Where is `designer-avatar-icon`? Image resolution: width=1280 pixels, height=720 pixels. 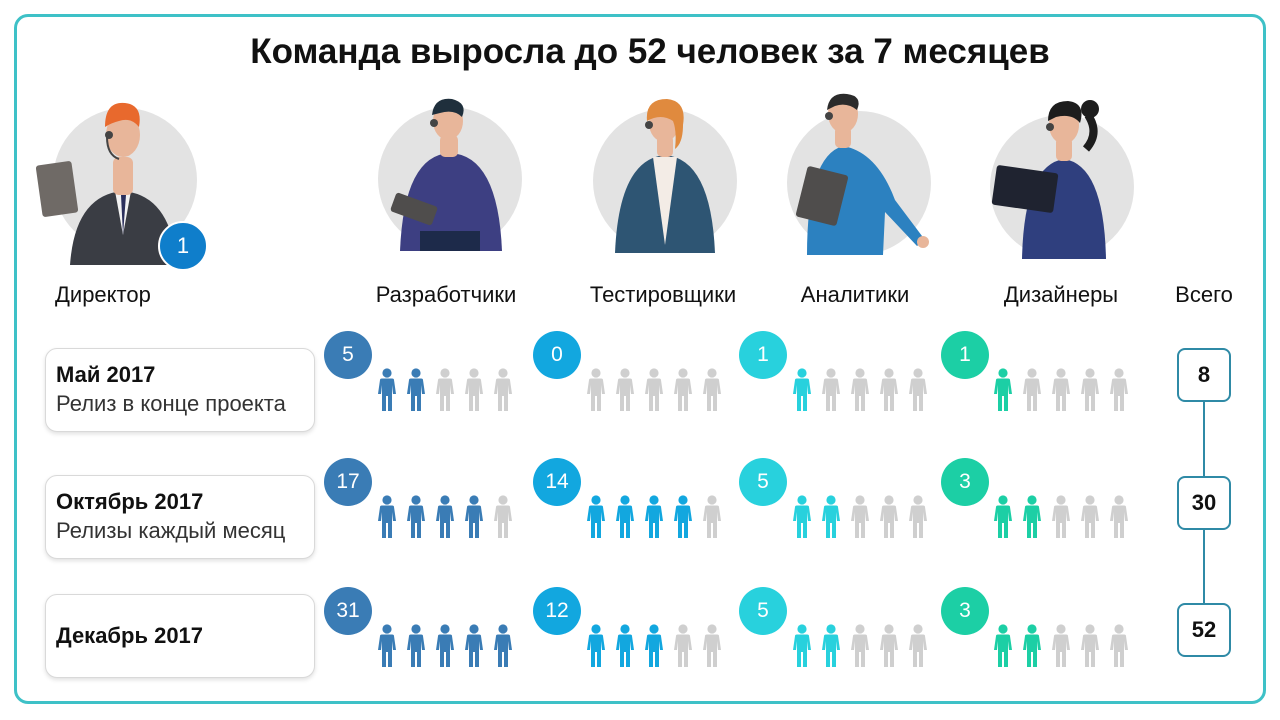 designer-avatar-icon is located at coordinates (1064, 180).